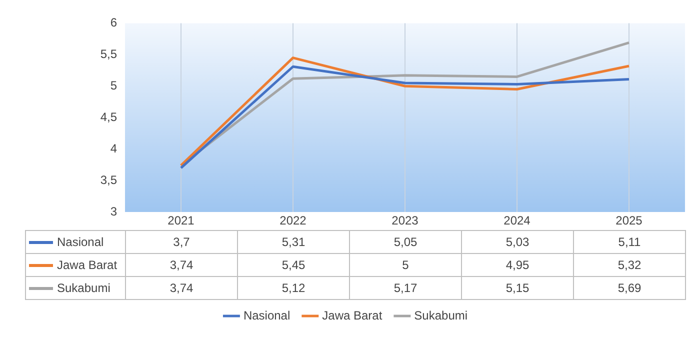 The width and height of the screenshot is (700, 344). I want to click on legend-label: Sukabumi, so click(83, 288).